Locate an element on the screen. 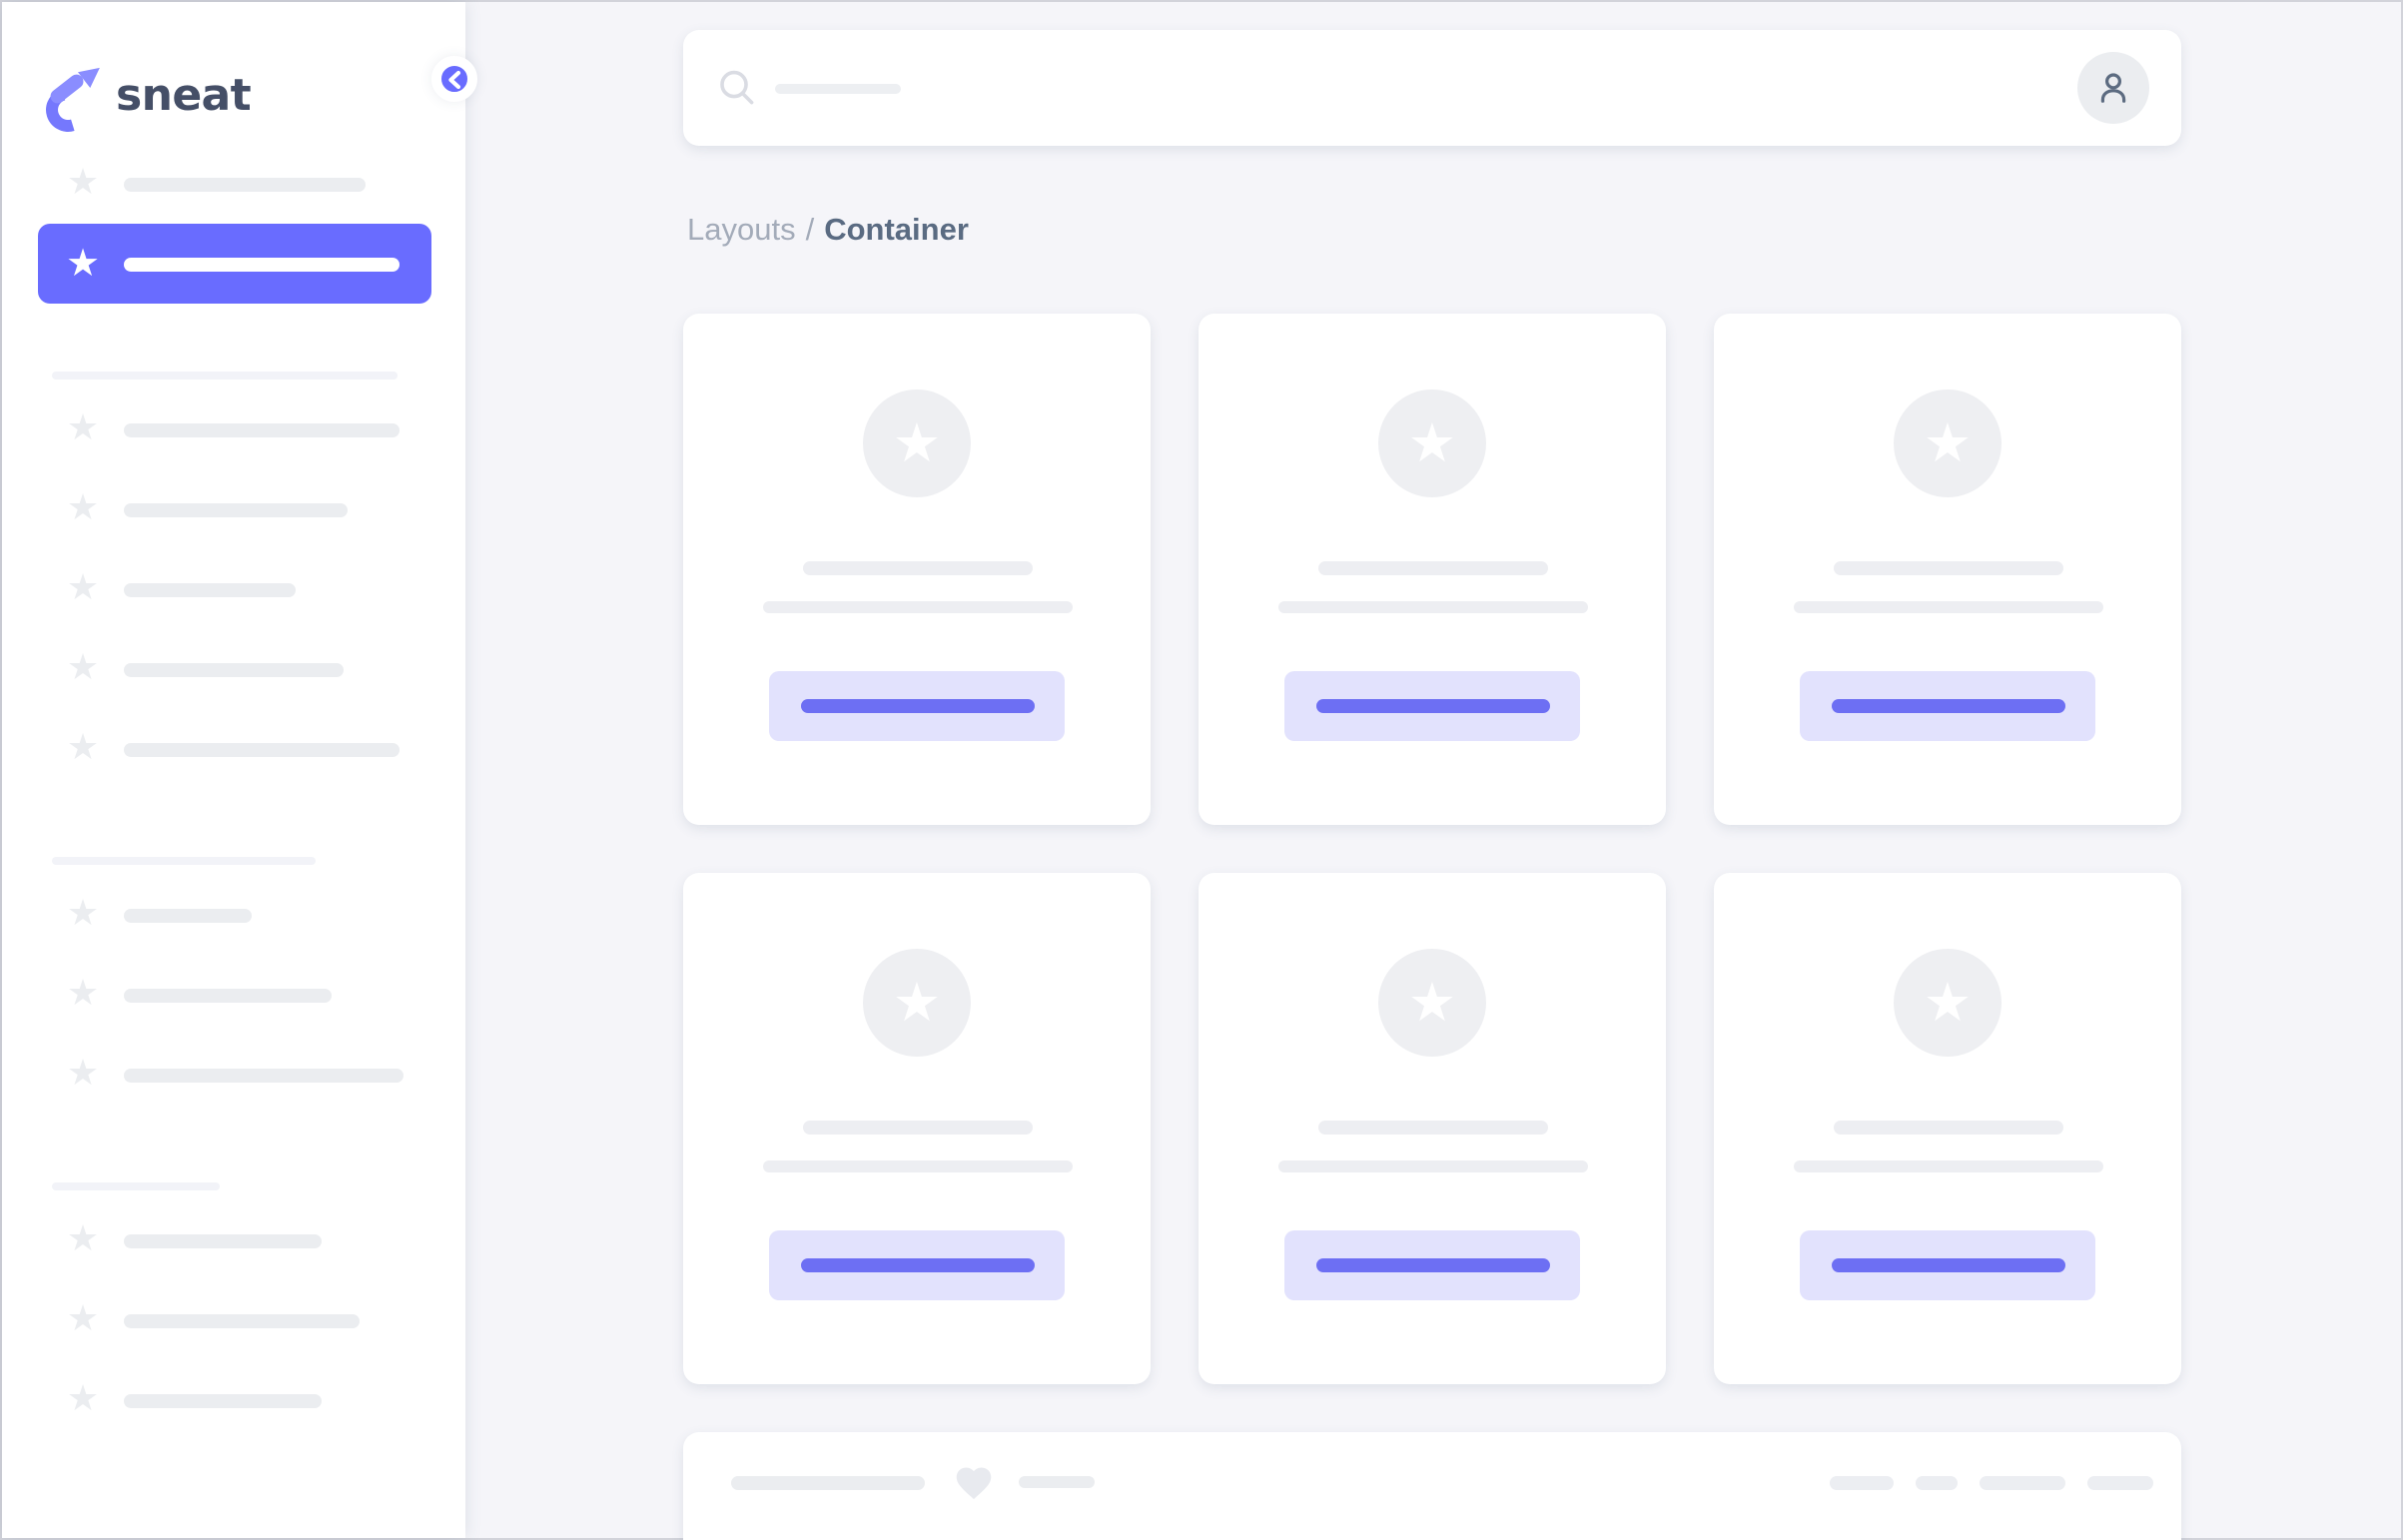 The height and width of the screenshot is (1540, 2403). pagination is located at coordinates (1991, 1482).